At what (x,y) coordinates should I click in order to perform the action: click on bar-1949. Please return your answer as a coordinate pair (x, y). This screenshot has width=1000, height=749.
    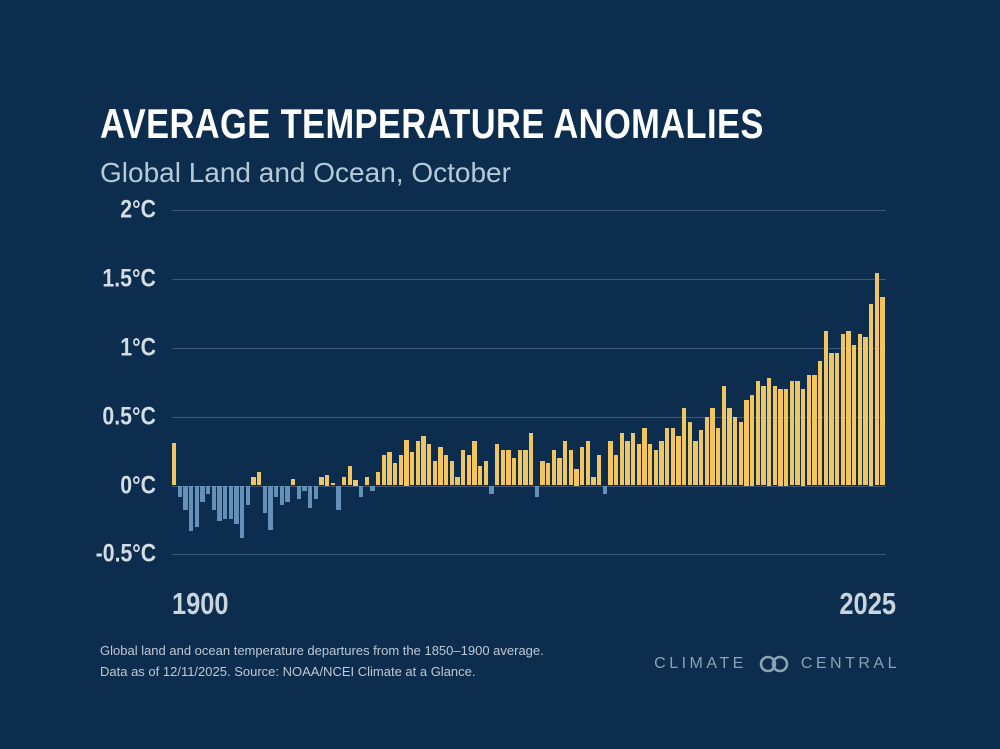
    Looking at the image, I should click on (451, 473).